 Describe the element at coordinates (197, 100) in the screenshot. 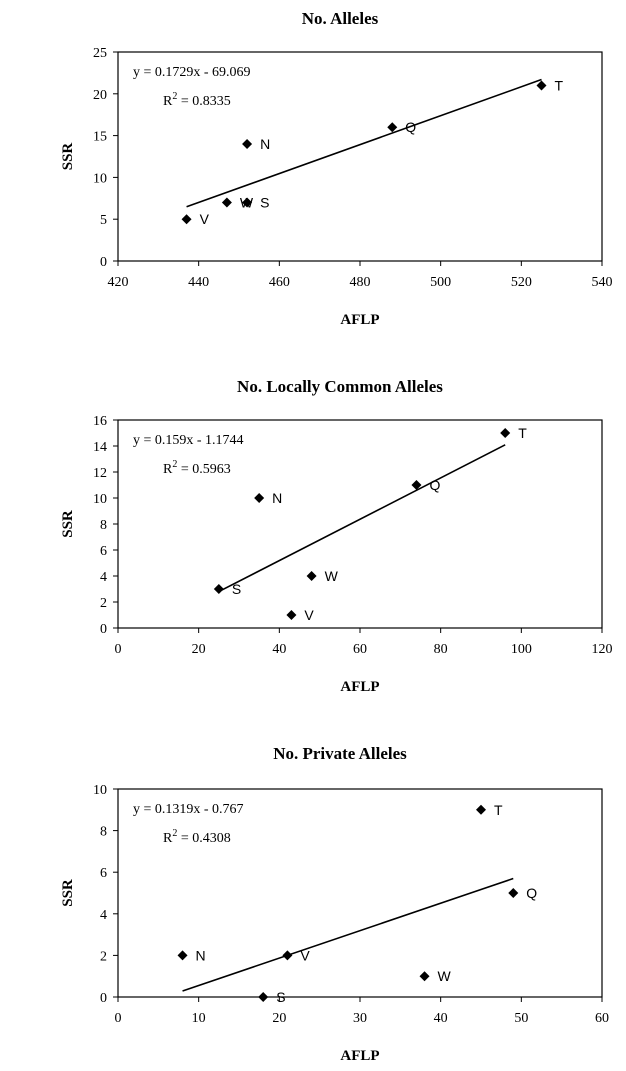

I see `r-squared-label: R2 = 0.8335` at that location.